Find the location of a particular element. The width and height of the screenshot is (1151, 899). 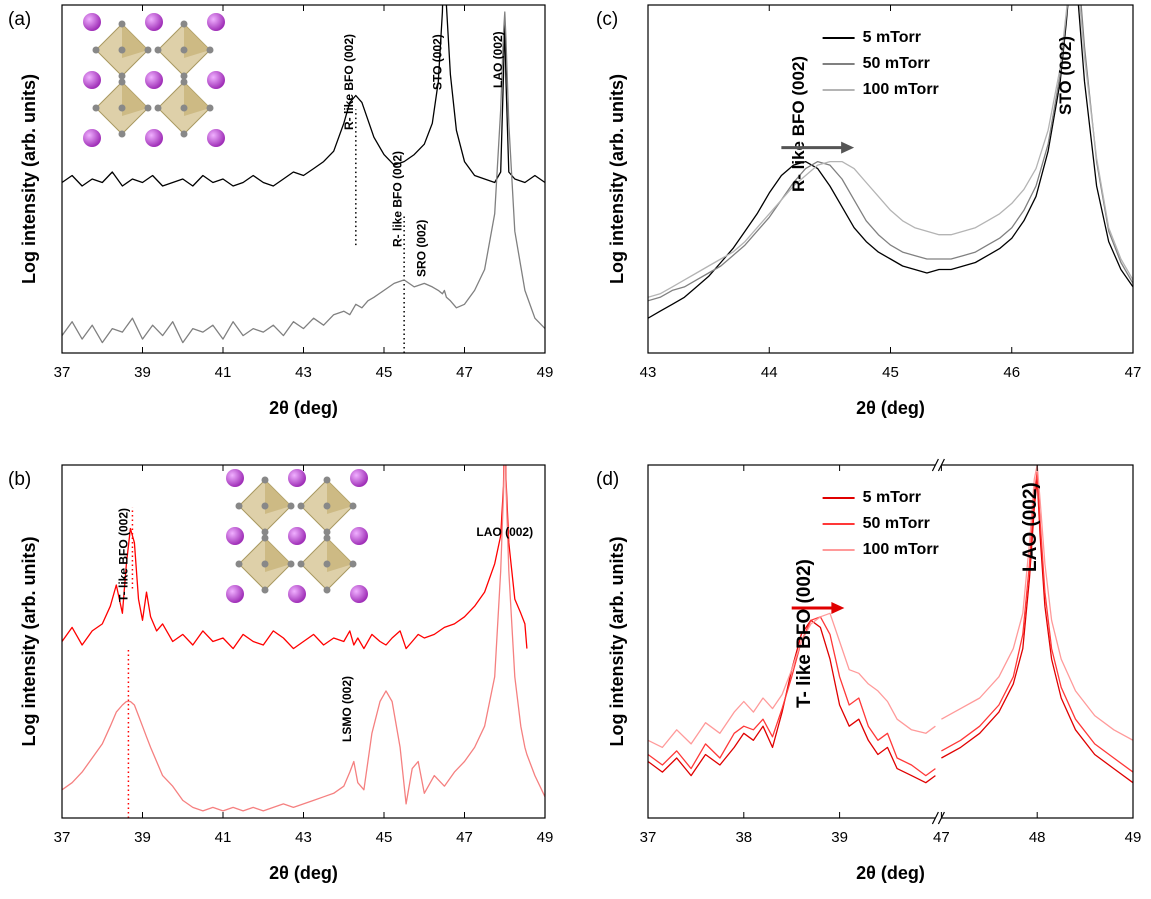

peak-annotation: SRO (002) is located at coordinates (421, 248).